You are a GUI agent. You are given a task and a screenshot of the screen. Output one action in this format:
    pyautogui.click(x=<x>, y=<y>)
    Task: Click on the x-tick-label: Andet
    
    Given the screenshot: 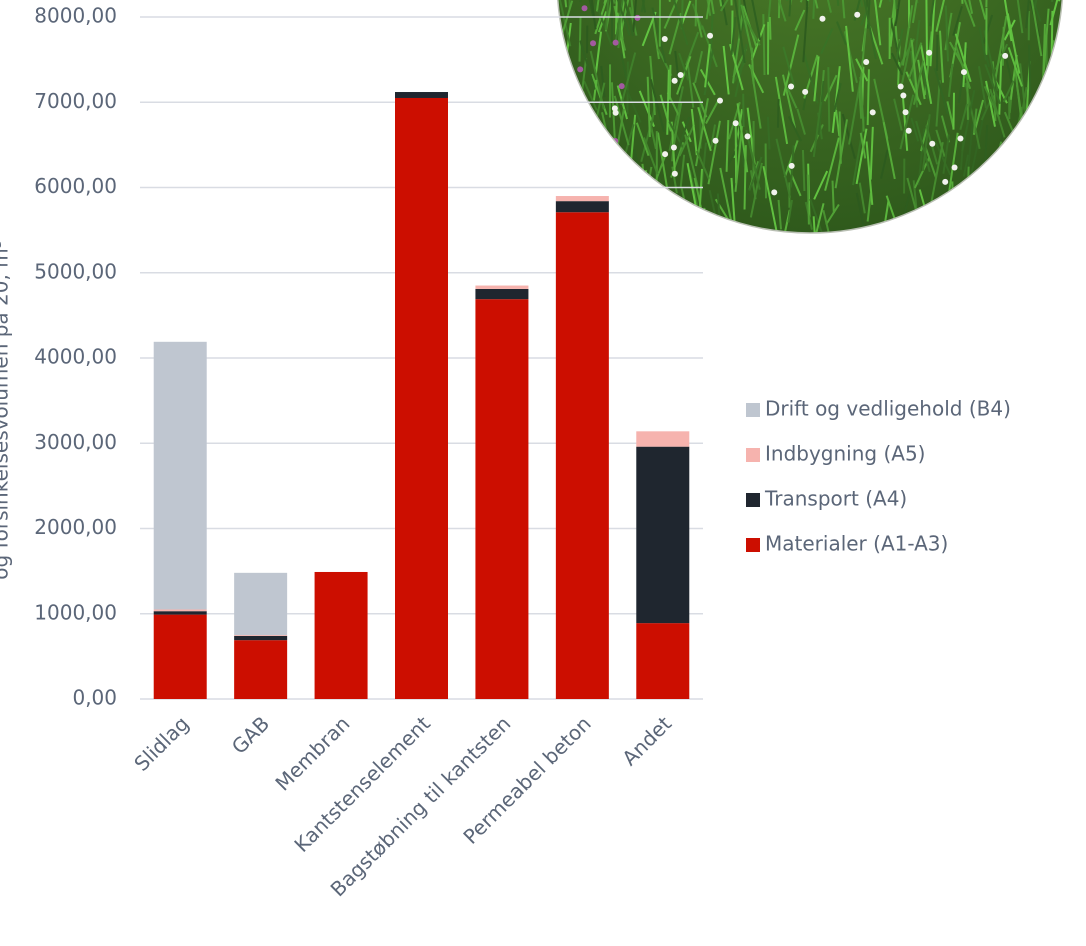 What is the action you would take?
    pyautogui.click(x=646, y=740)
    